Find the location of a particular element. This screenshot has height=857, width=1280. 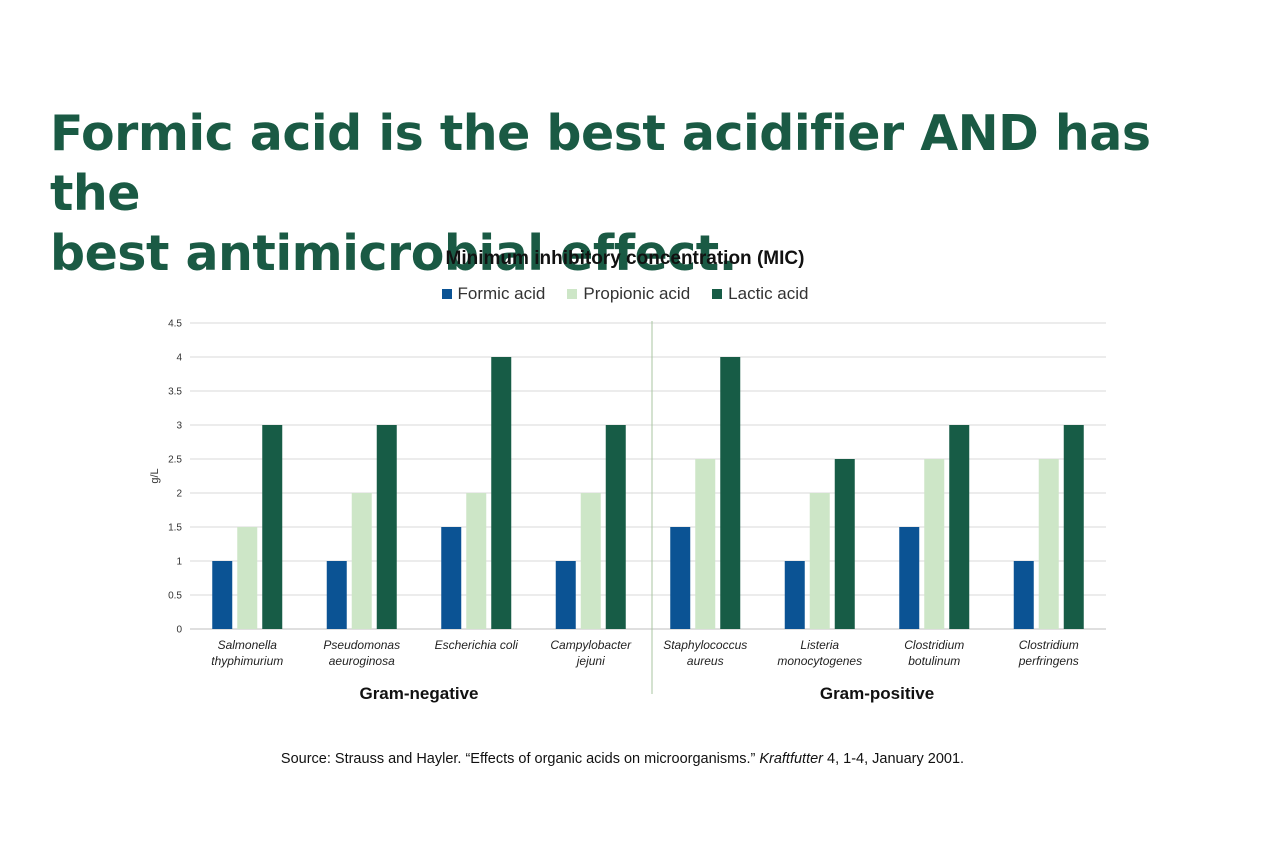

y-tick-label: 1 is located at coordinates (179, 562).